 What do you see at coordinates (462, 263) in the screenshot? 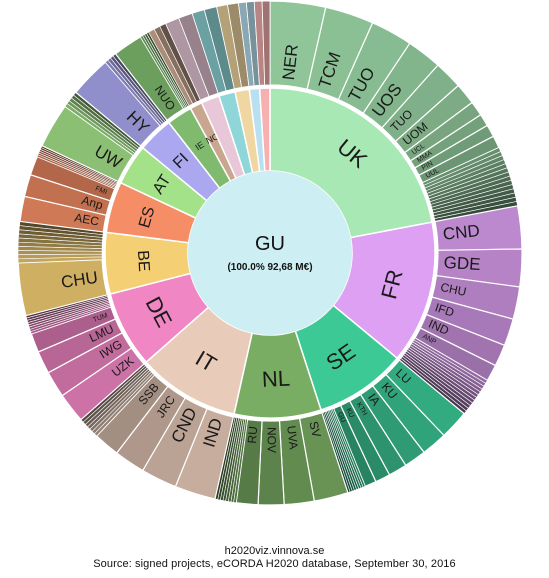
I see `outer-label-gde: GDE` at bounding box center [462, 263].